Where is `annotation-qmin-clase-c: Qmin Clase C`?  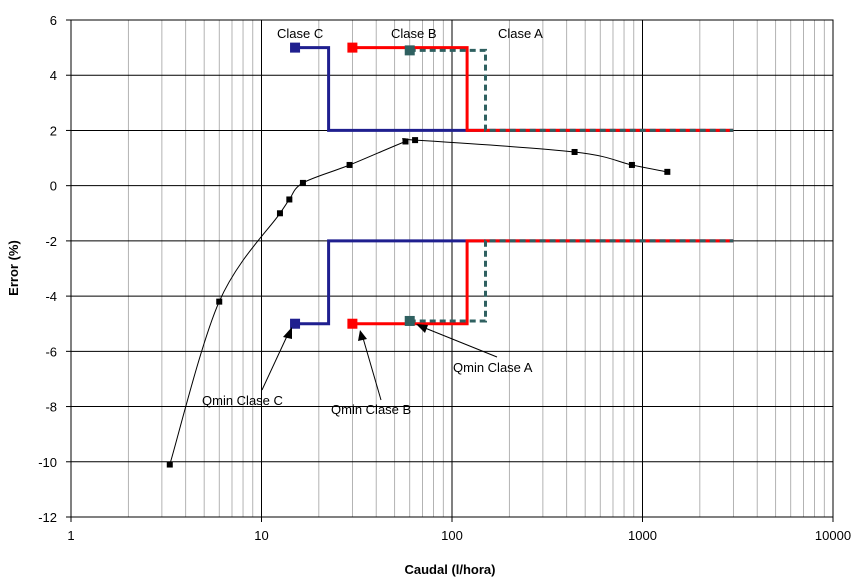 annotation-qmin-clase-c: Qmin Clase C is located at coordinates (242, 400).